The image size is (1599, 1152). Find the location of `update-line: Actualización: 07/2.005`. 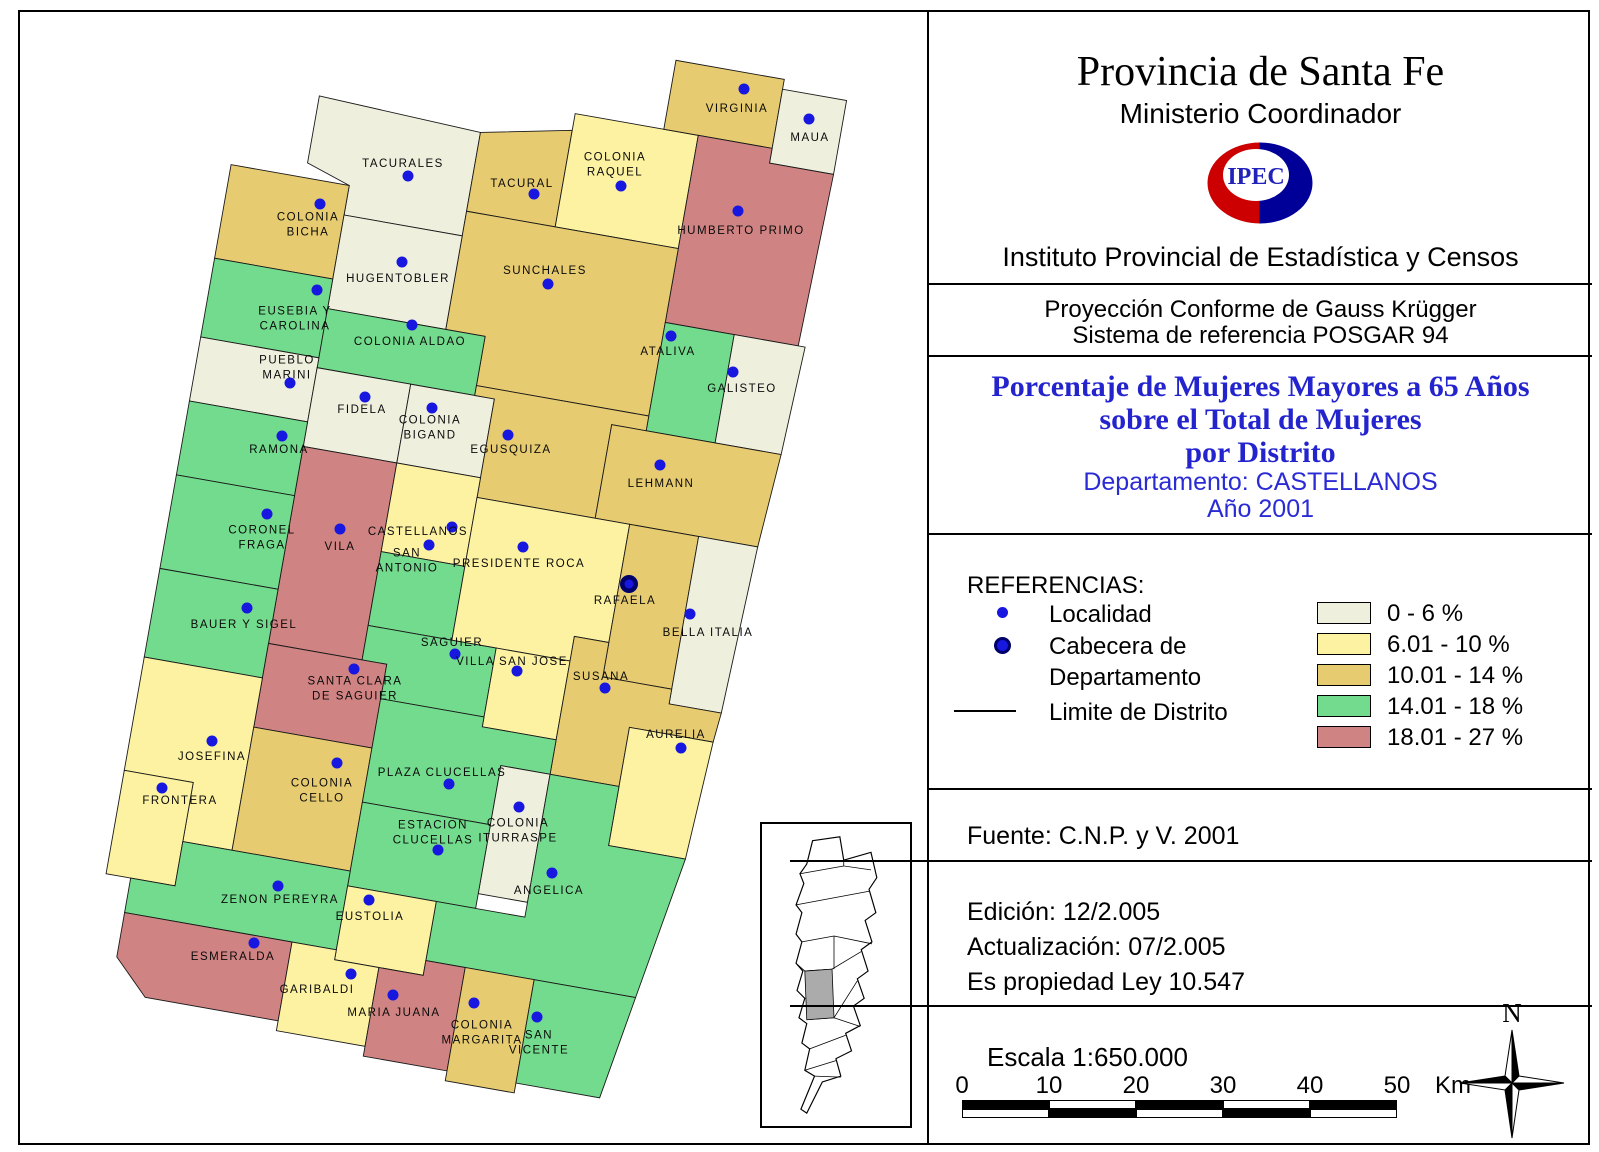

update-line: Actualización: 07/2.005 is located at coordinates (1096, 947).